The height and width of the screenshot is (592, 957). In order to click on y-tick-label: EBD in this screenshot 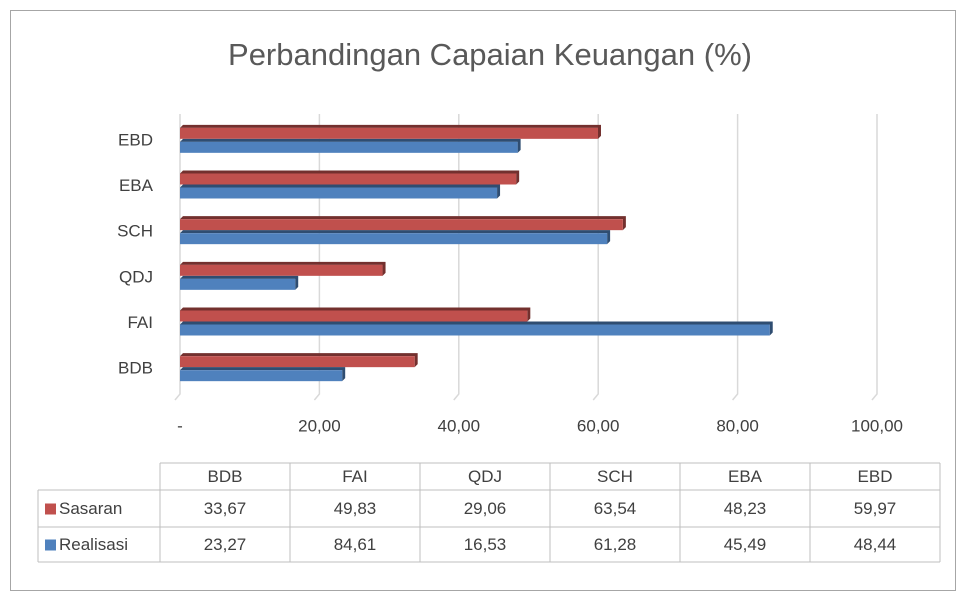, I will do `click(135, 139)`.